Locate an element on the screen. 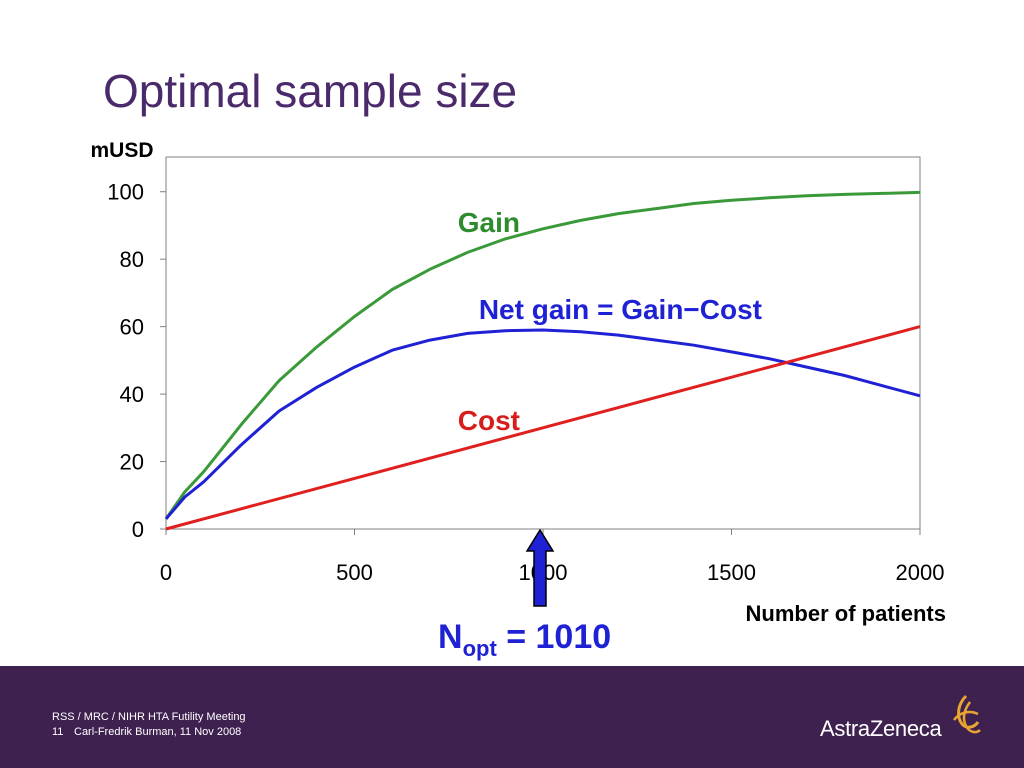  optimum-arrow-shape is located at coordinates (540, 567).